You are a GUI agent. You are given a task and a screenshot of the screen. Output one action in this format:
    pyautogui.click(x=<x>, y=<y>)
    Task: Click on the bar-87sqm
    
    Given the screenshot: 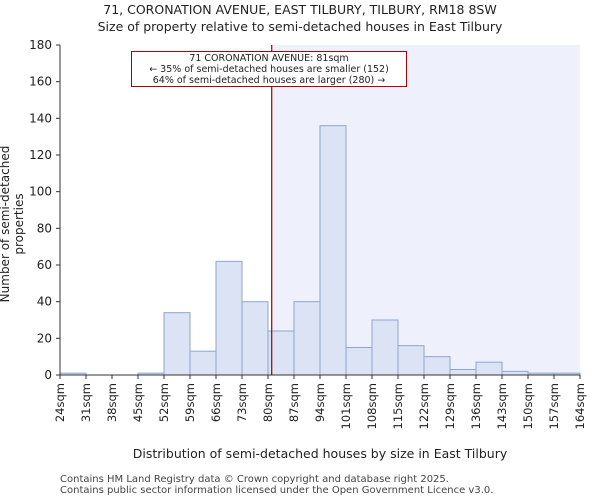 What is the action you would take?
    pyautogui.click(x=307, y=338)
    